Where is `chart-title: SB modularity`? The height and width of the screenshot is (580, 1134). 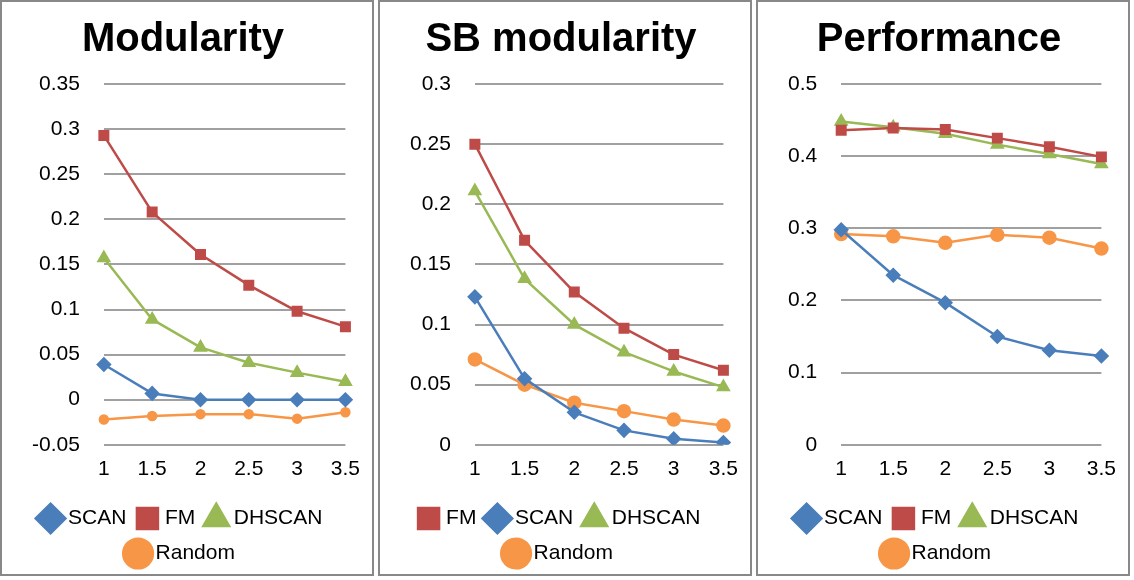
chart-title: SB modularity is located at coordinates (561, 37).